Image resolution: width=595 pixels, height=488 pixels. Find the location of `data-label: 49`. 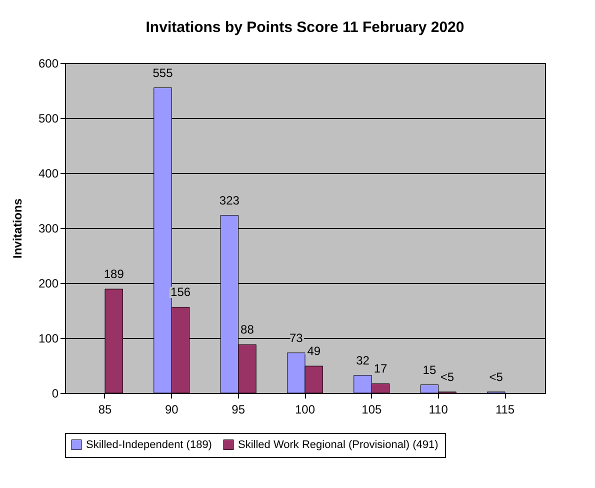

data-label: 49 is located at coordinates (314, 351).